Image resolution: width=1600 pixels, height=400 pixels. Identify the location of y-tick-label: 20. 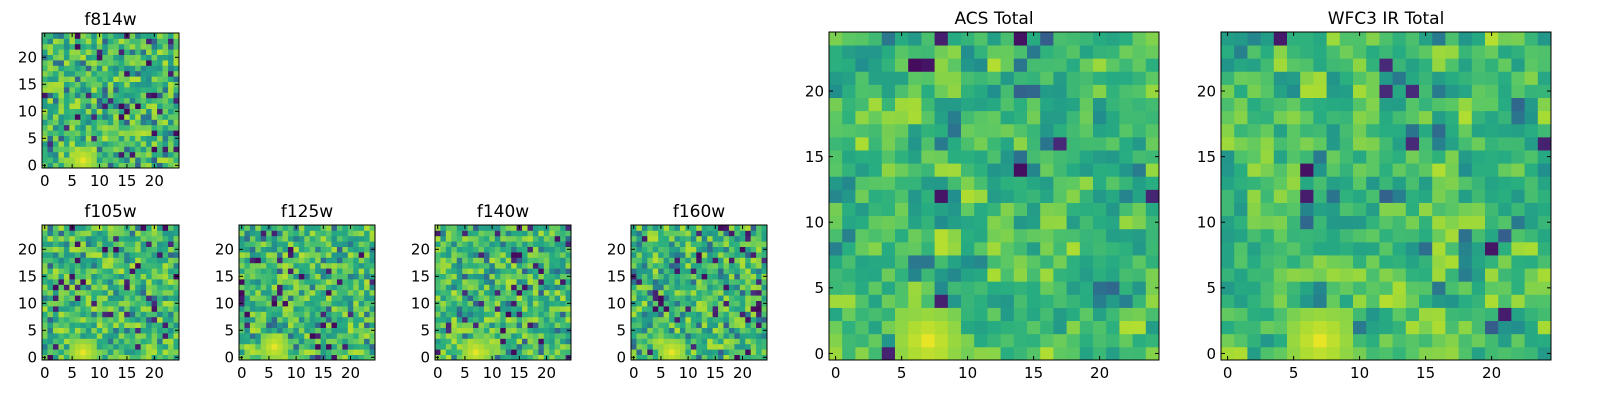
(224, 250).